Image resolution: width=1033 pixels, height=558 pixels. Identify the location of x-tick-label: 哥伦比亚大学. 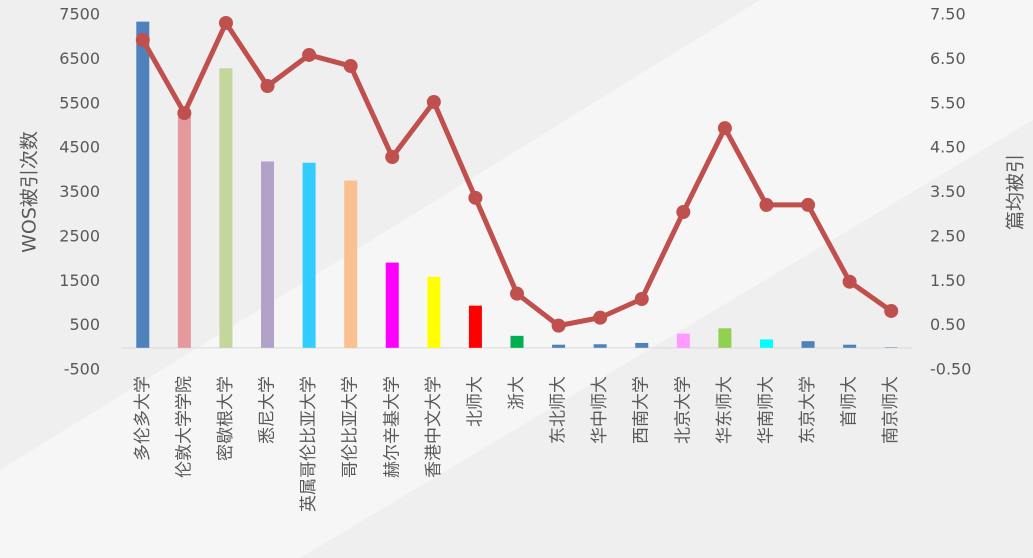
(351, 427).